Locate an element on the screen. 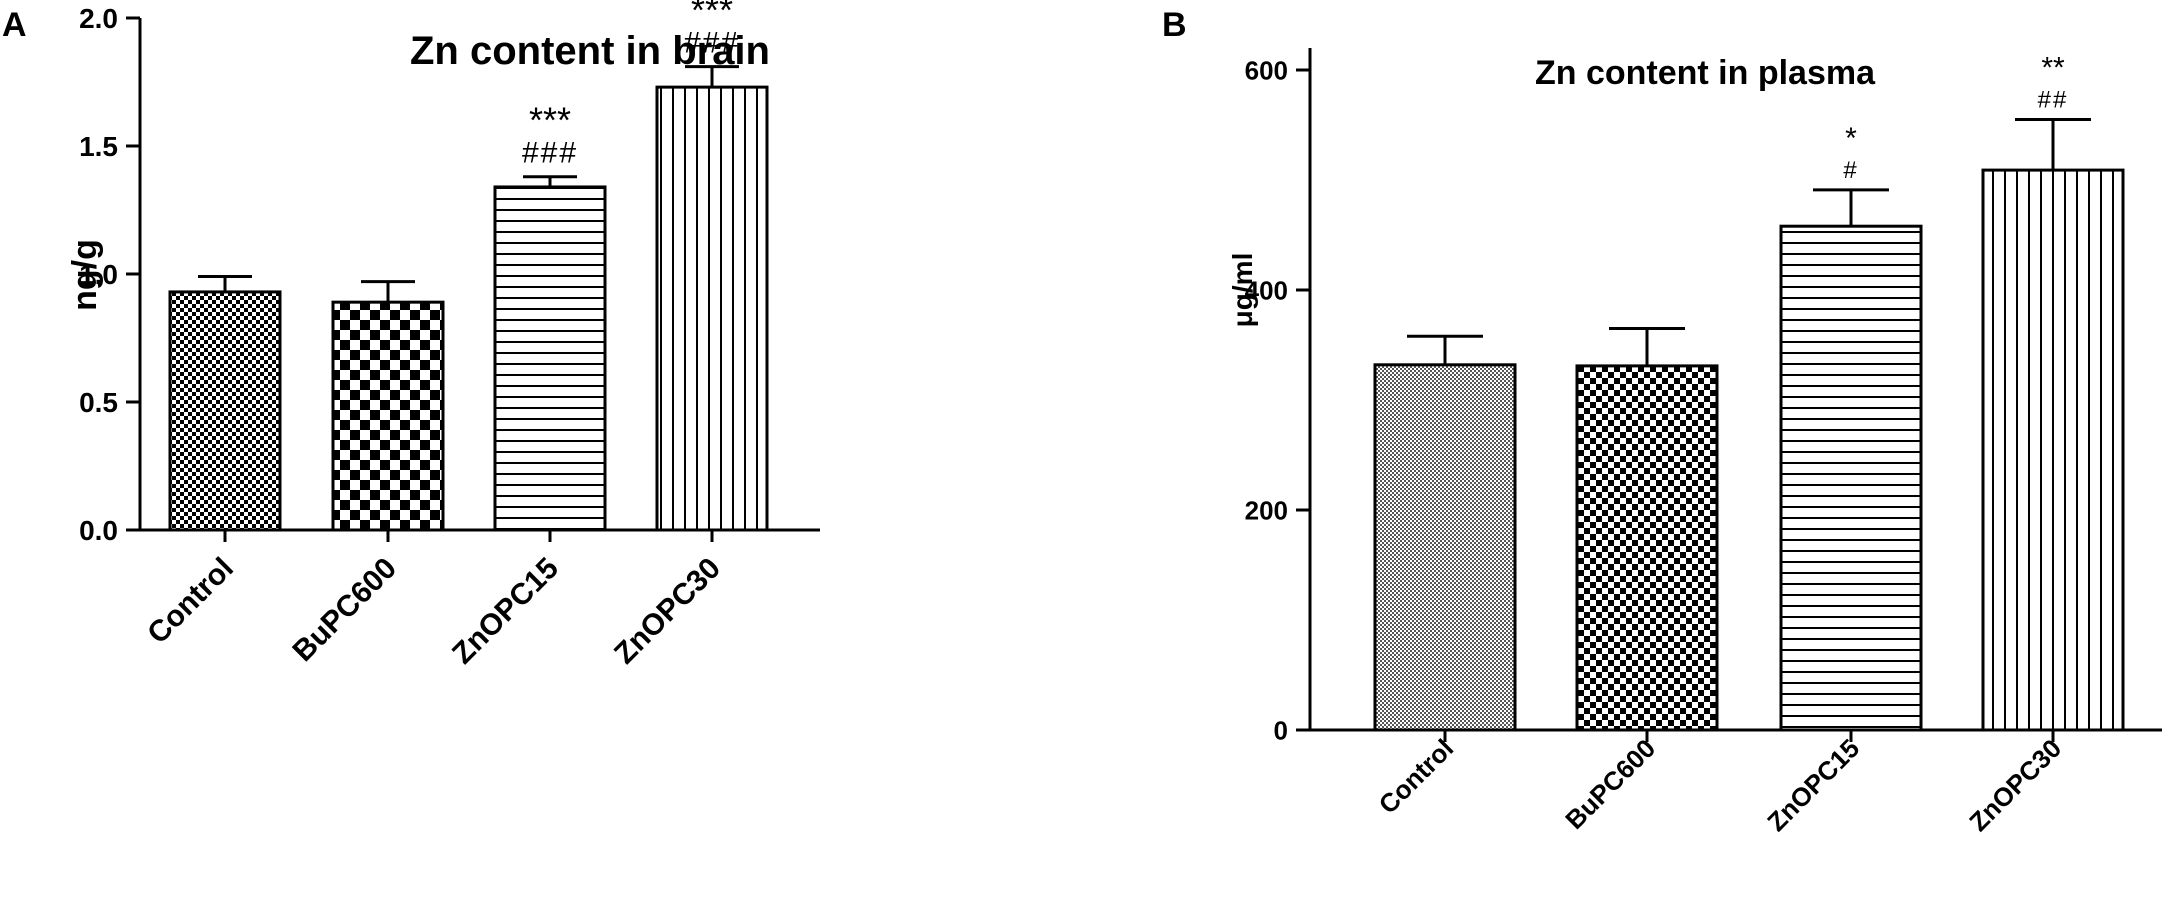 This screenshot has width=2165, height=902. chart-title: Zn content in plasma is located at coordinates (1705, 73).